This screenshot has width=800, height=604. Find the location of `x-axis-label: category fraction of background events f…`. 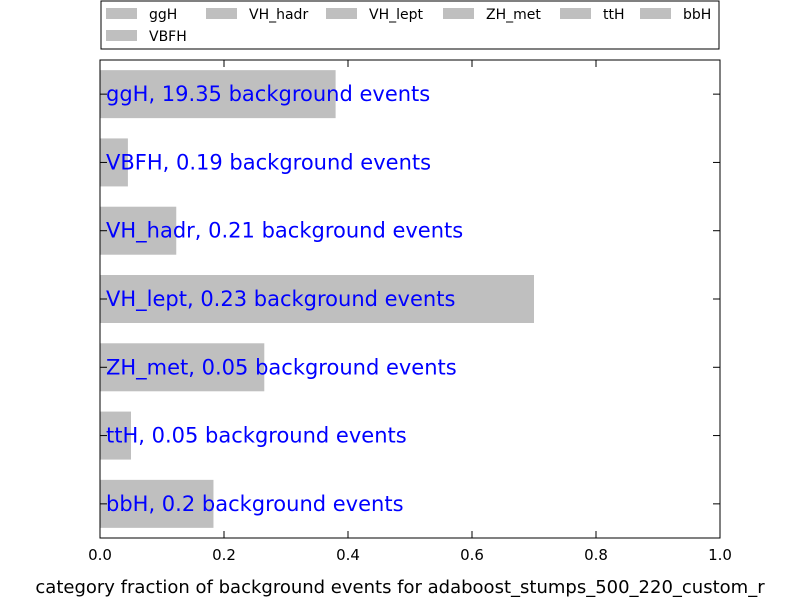

x-axis-label: category fraction of background events f… is located at coordinates (400, 587).